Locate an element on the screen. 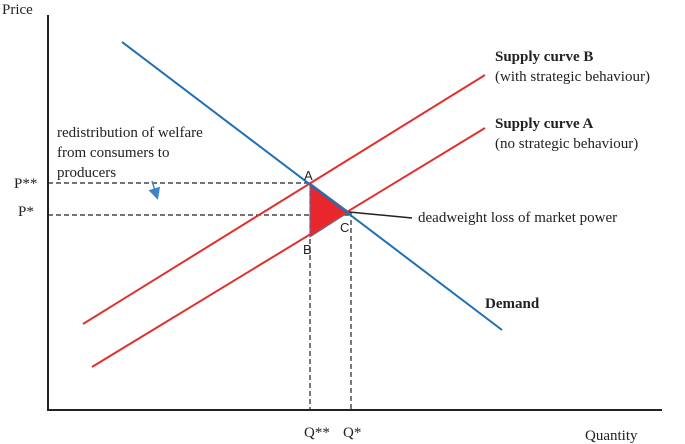 The width and height of the screenshot is (685, 444). annotation: redistribution of welfare is located at coordinates (130, 133).